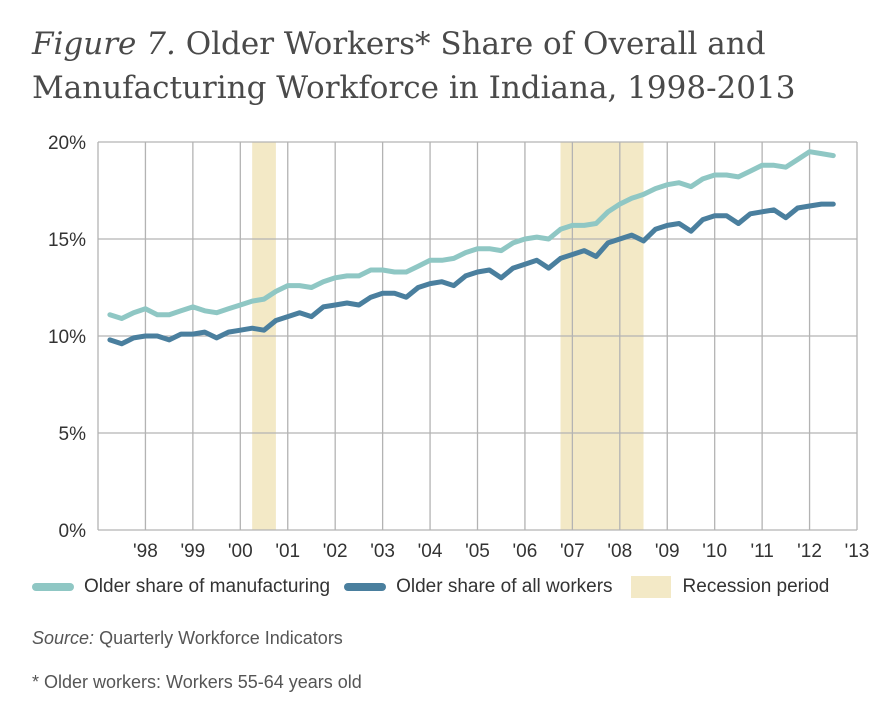  I want to click on legend-item-all-workers: Older share of all workers, so click(478, 587).